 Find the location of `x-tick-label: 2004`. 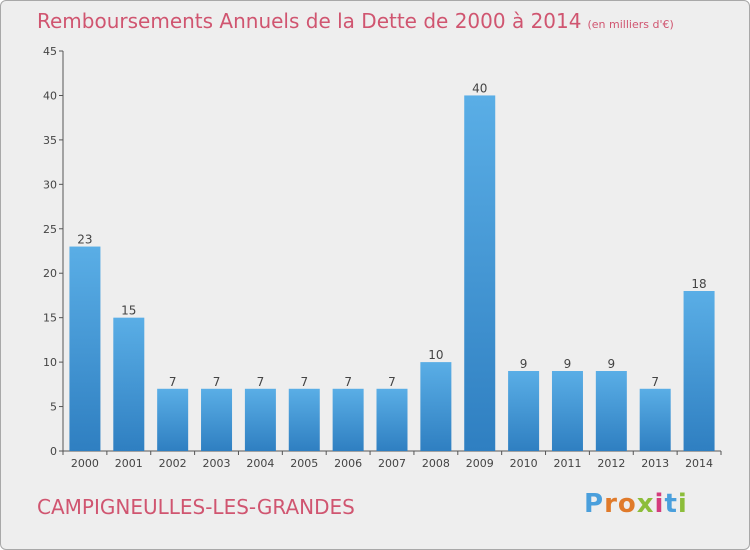

x-tick-label: 2004 is located at coordinates (260, 463).